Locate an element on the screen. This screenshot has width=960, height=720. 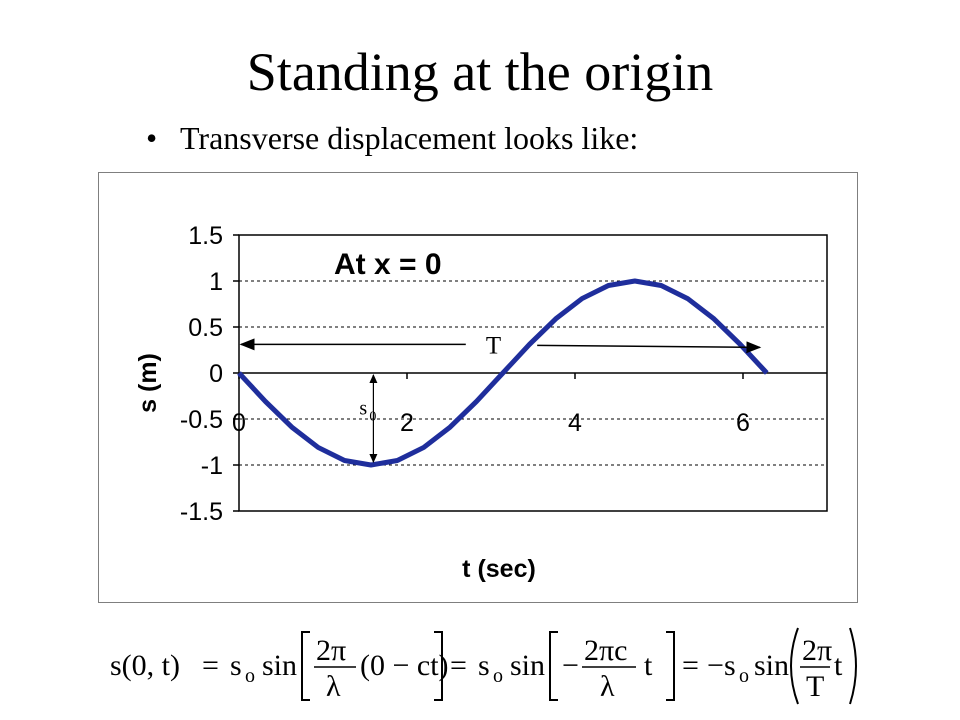
formula-t-2: t is located at coordinates (838, 665).